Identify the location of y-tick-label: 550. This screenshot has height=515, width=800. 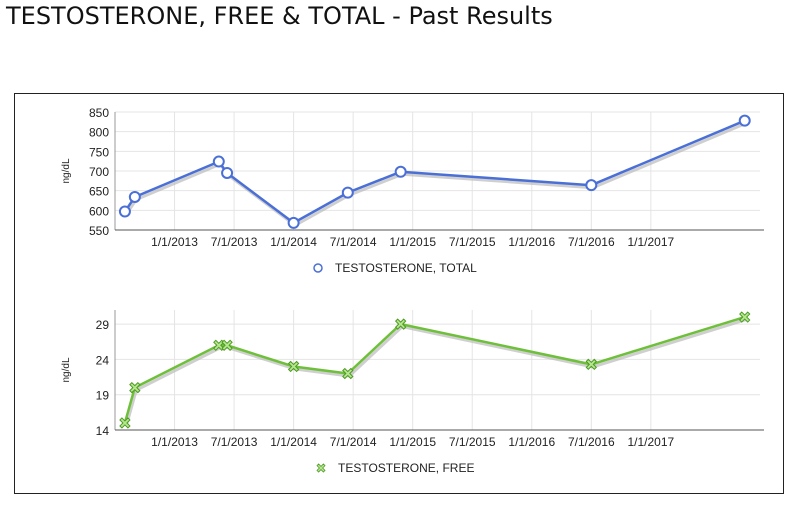
(99, 231).